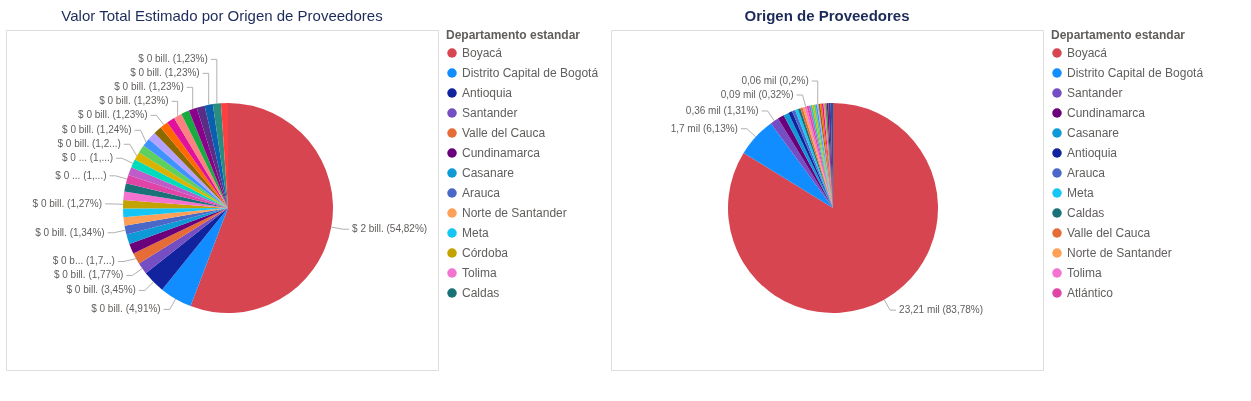 The image size is (1251, 401). What do you see at coordinates (757, 95) in the screenshot?
I see `data-label: 0,09 mil (0,32%)` at bounding box center [757, 95].